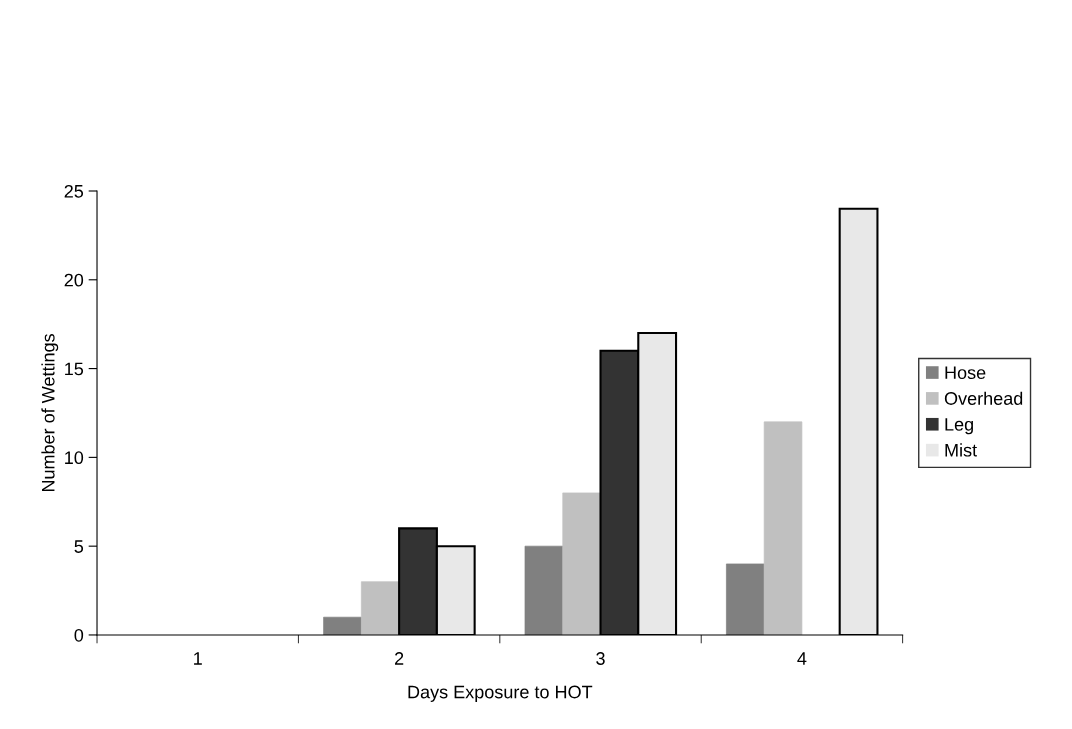 This screenshot has height=729, width=1072. What do you see at coordinates (74, 369) in the screenshot?
I see `y-tick-label: 15` at bounding box center [74, 369].